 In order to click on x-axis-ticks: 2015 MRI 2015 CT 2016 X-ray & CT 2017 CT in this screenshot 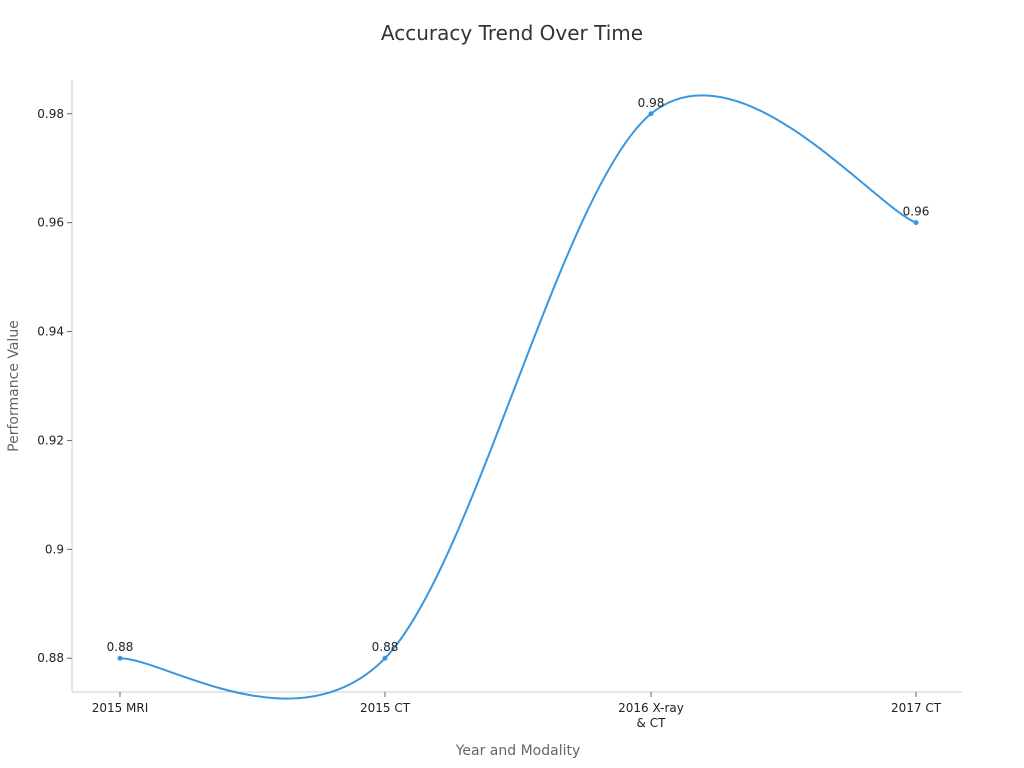, I will do `click(517, 711)`.